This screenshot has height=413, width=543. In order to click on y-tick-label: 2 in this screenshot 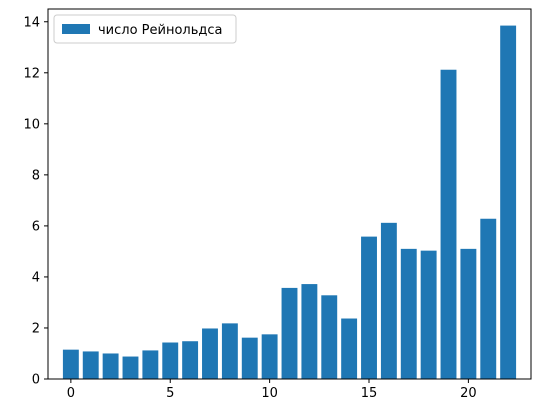, I will do `click(36, 328)`.